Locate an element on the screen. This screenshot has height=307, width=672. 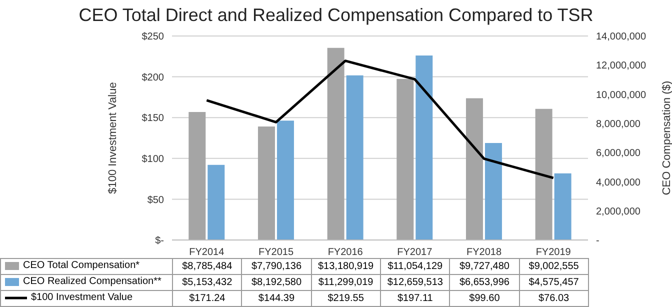
data-label: $4,575,457 is located at coordinates (553, 282).